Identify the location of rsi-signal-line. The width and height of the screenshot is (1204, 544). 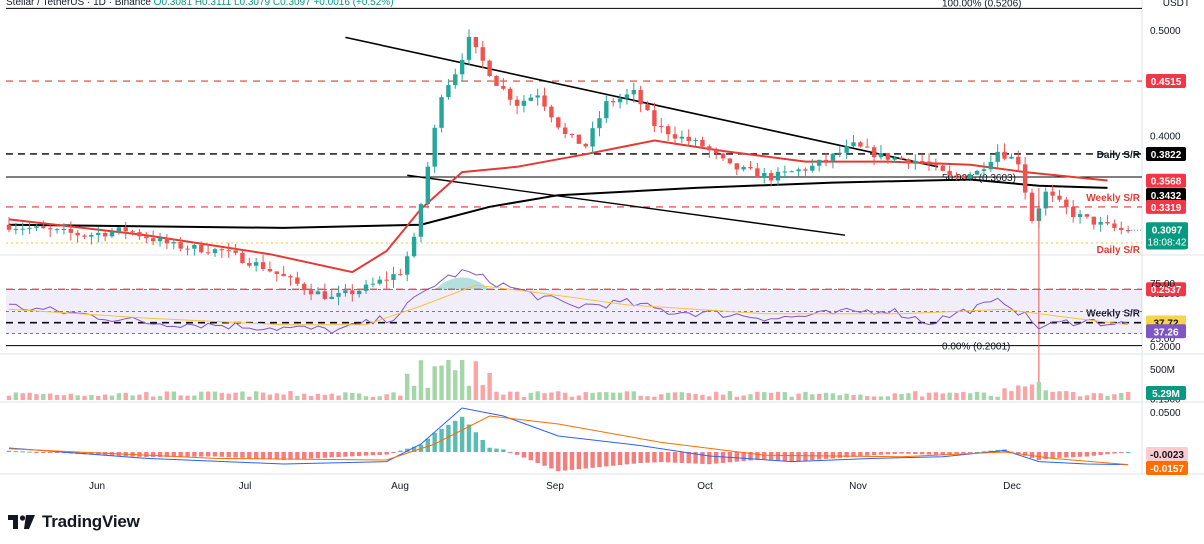
(568, 305).